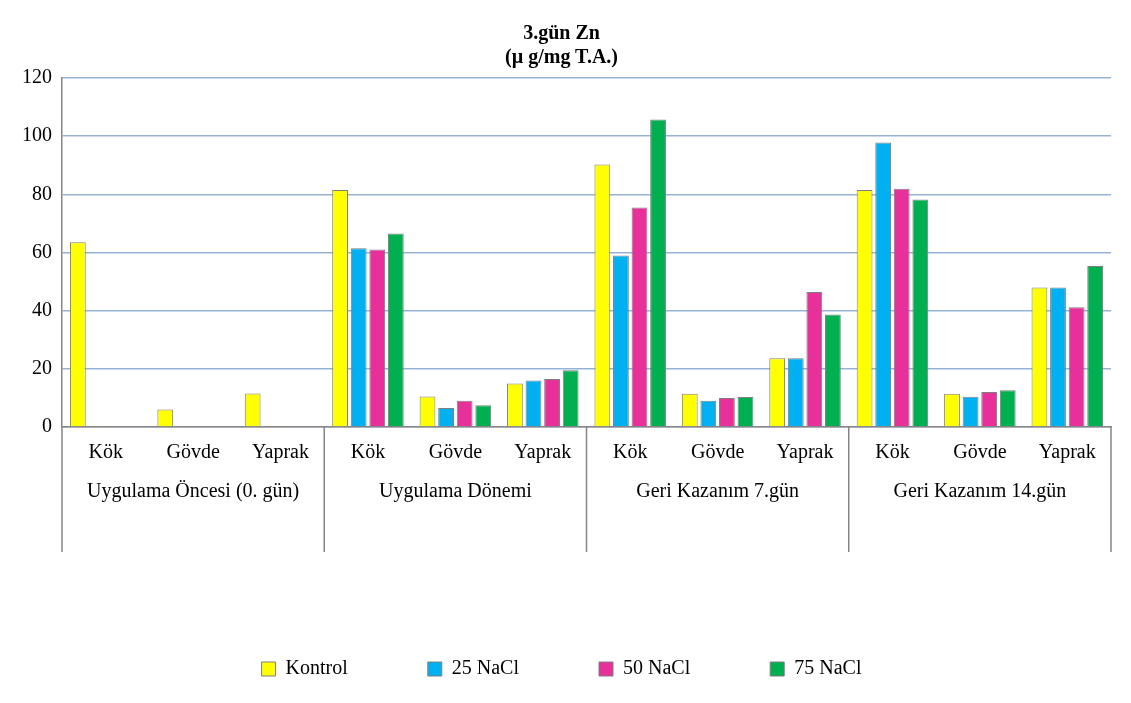 The image size is (1131, 703). Describe the element at coordinates (561, 57) in the screenshot. I see `chart-subtitle: (µ g/mg T.A.)` at that location.